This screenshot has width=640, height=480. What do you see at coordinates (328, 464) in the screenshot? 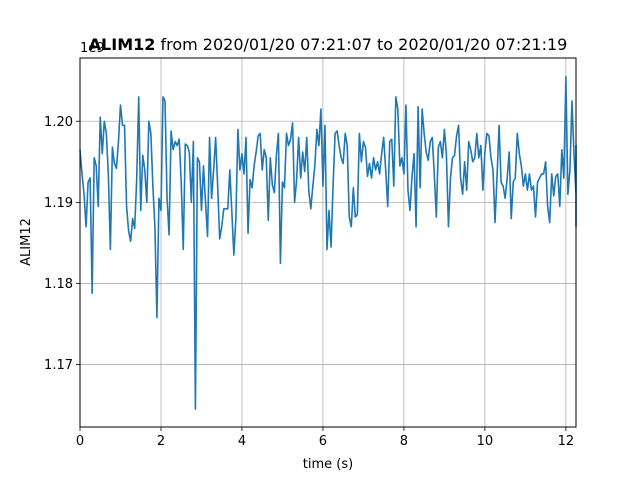
I see `x-axis-label: time (s)` at bounding box center [328, 464].